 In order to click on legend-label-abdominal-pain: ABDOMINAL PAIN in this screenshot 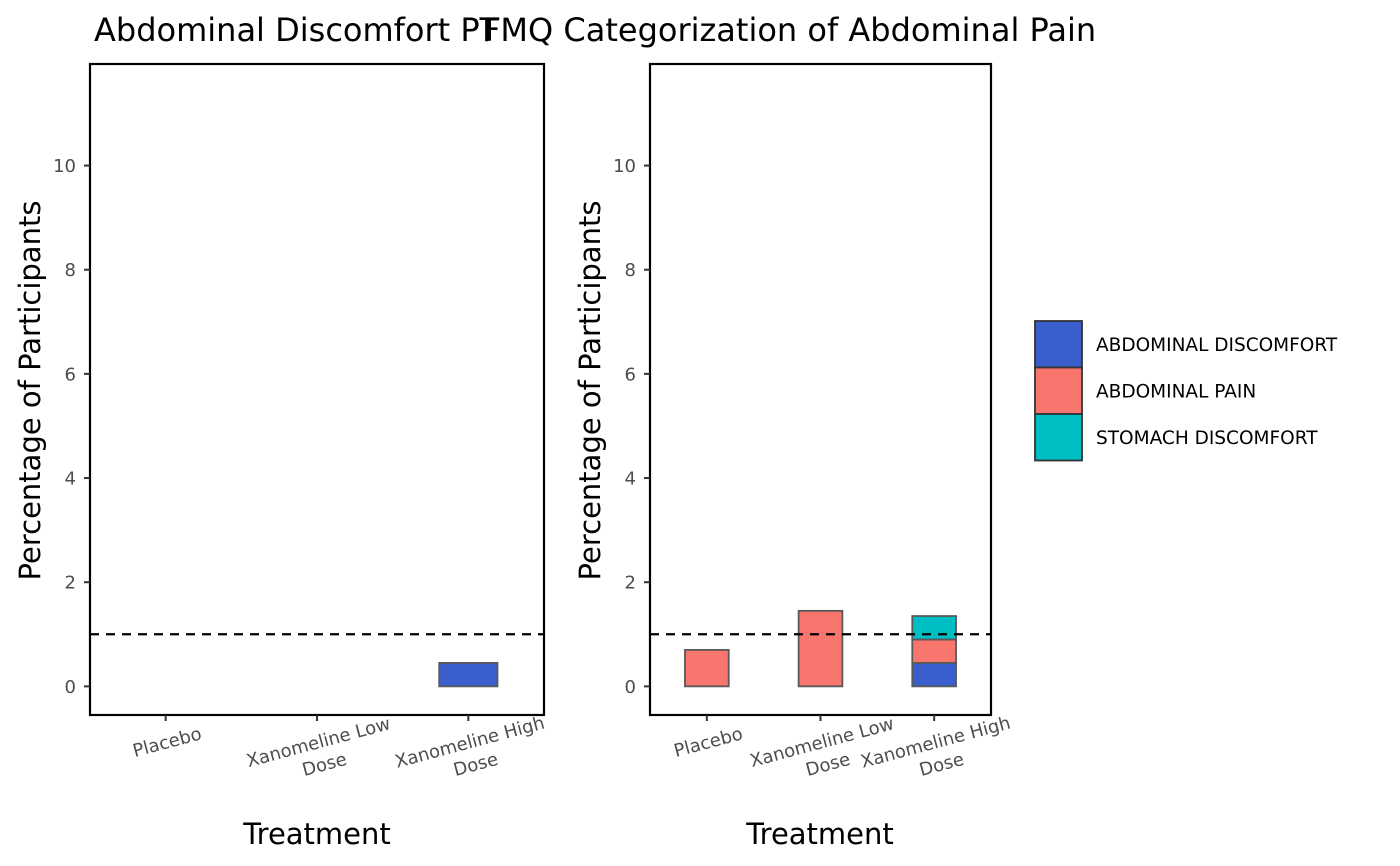, I will do `click(1176, 392)`.